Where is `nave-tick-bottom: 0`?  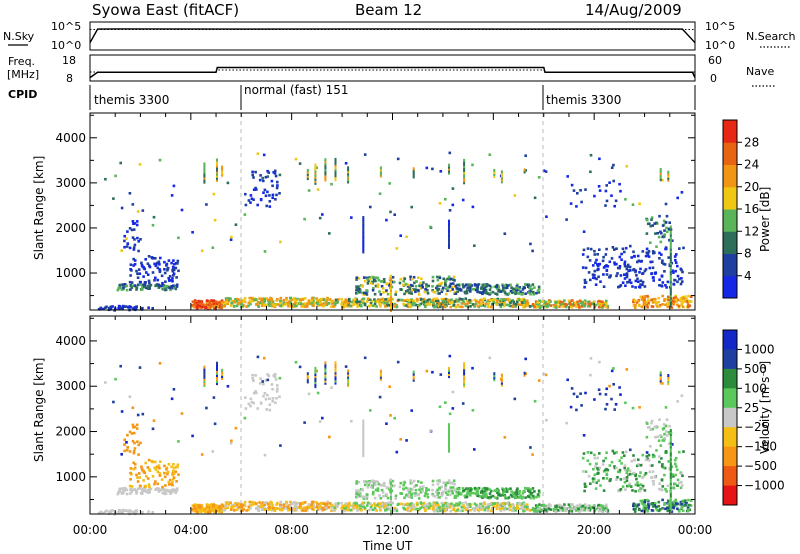 nave-tick-bottom: 0 is located at coordinates (713, 78).